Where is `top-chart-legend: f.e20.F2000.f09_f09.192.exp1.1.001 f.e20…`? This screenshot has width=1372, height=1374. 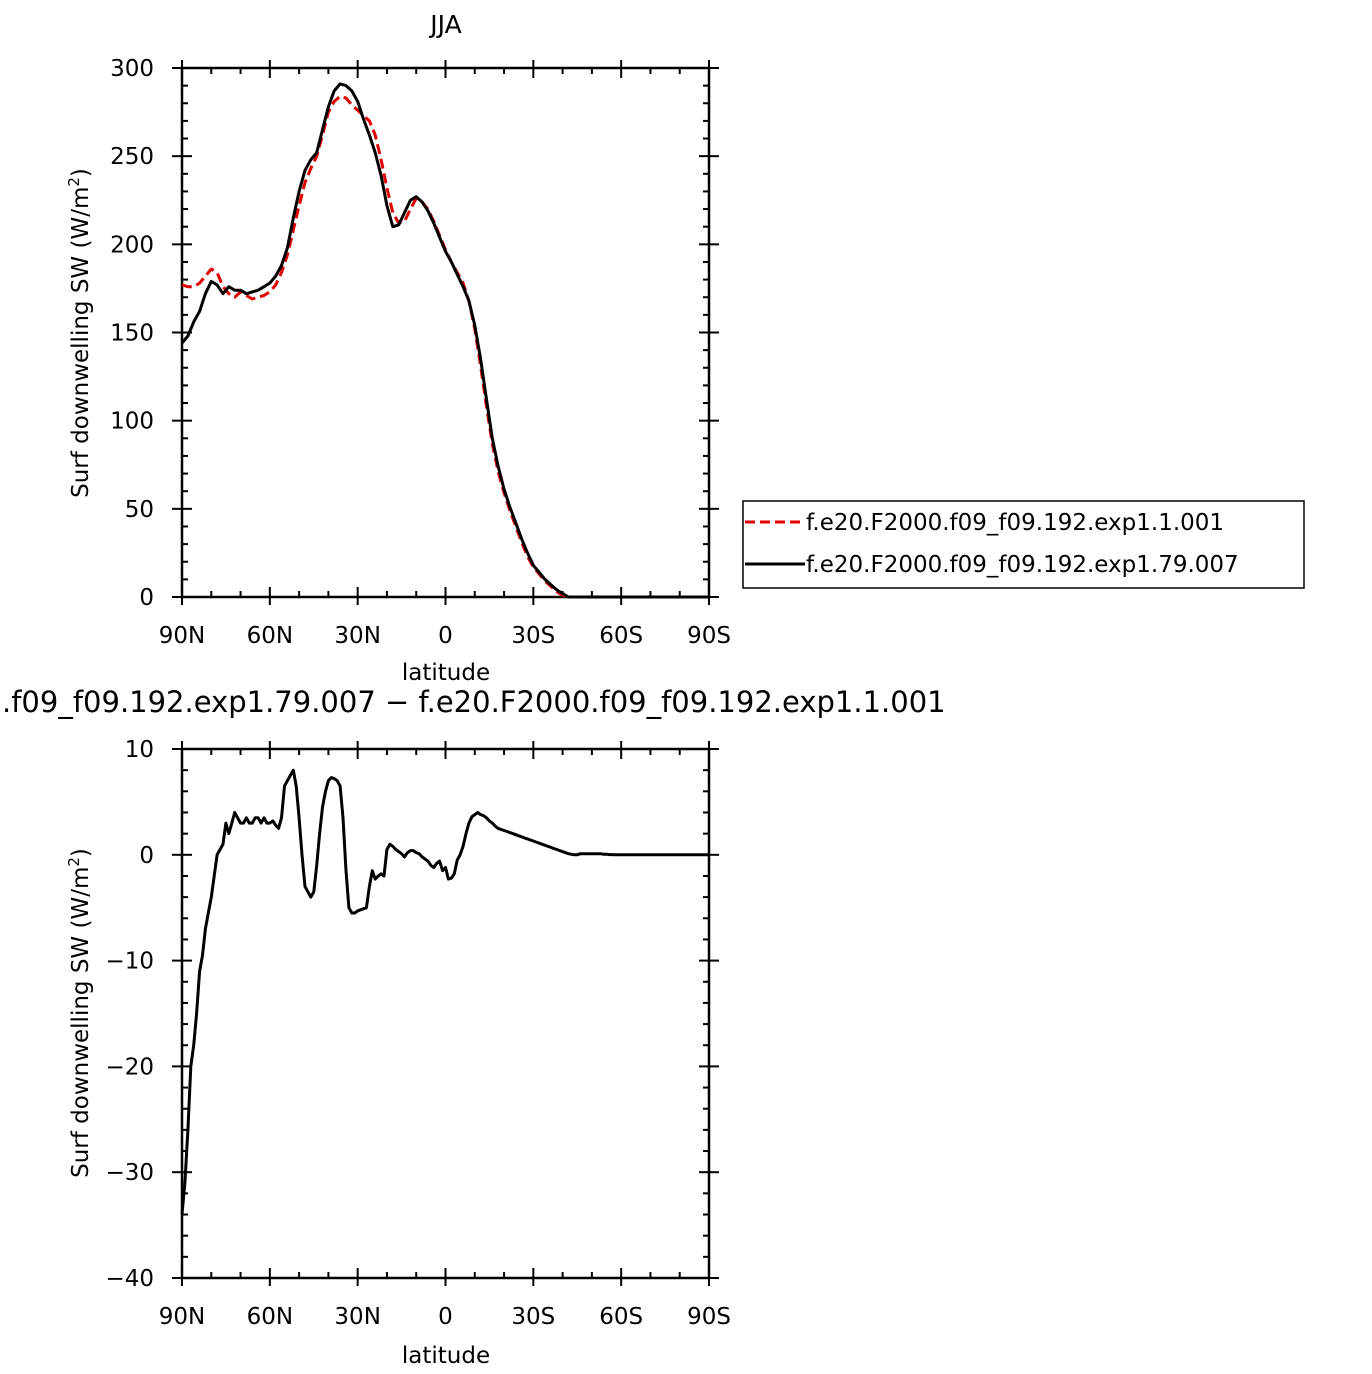
top-chart-legend: f.e20.F2000.f09_f09.192.exp1.1.001 f.e20… is located at coordinates (1023, 544).